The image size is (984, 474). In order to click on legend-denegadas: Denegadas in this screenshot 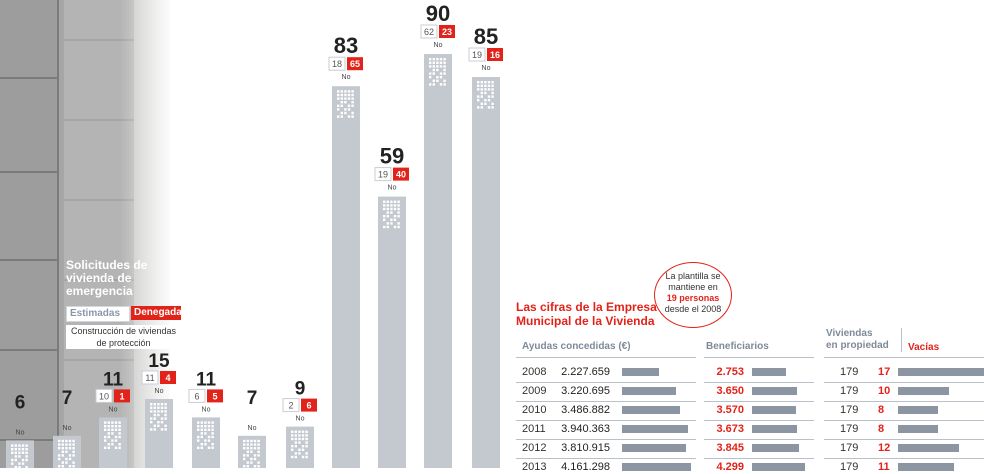, I will do `click(159, 313)`.